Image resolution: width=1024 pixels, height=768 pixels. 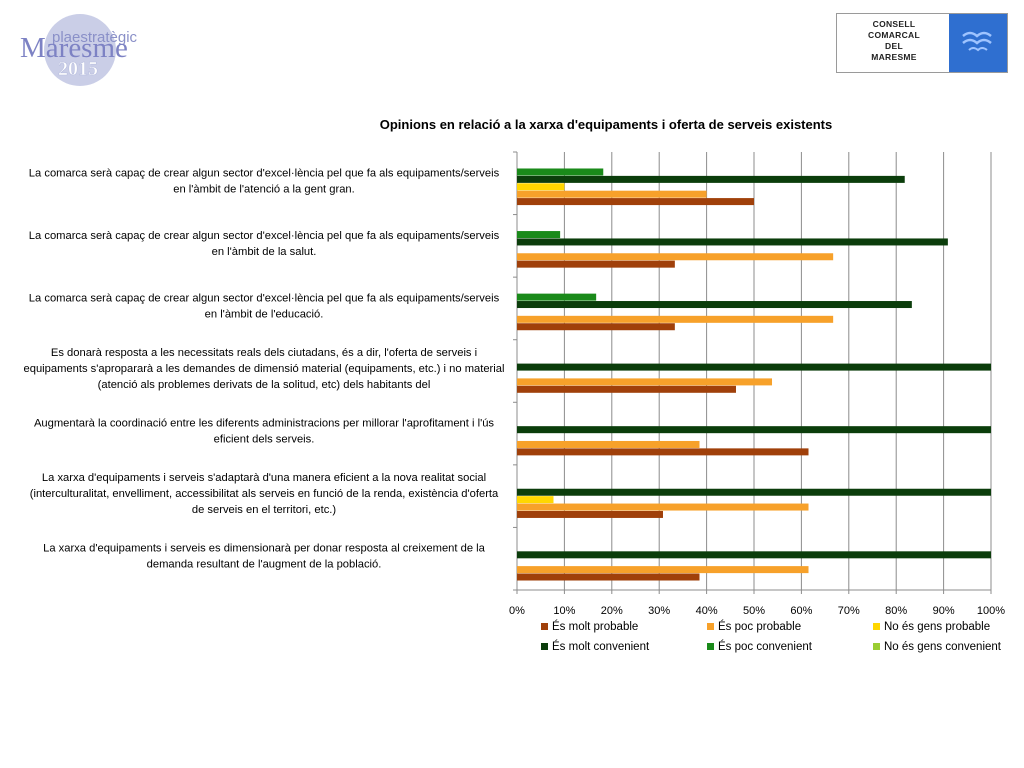 I want to click on x-tick-label: 100%, so click(x=991, y=611).